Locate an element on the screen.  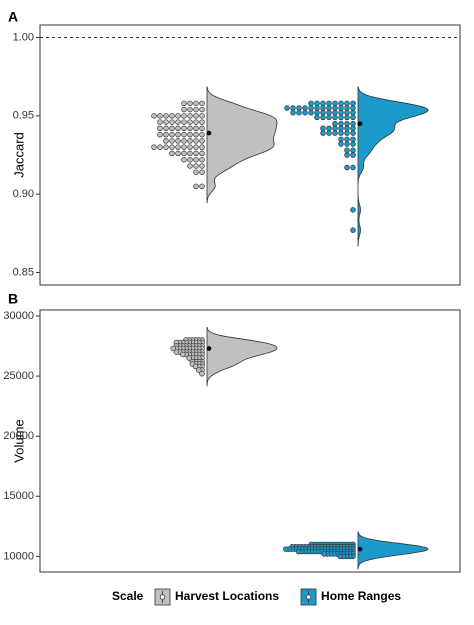
legend-icon is located at coordinates (308, 597).